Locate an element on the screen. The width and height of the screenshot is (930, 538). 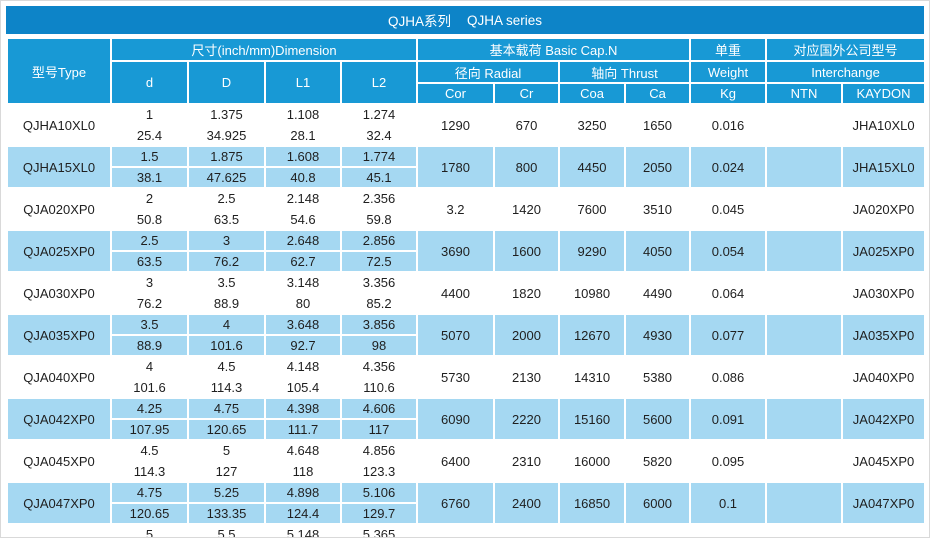
cell-cor: 5070 is located at coordinates (456, 335).